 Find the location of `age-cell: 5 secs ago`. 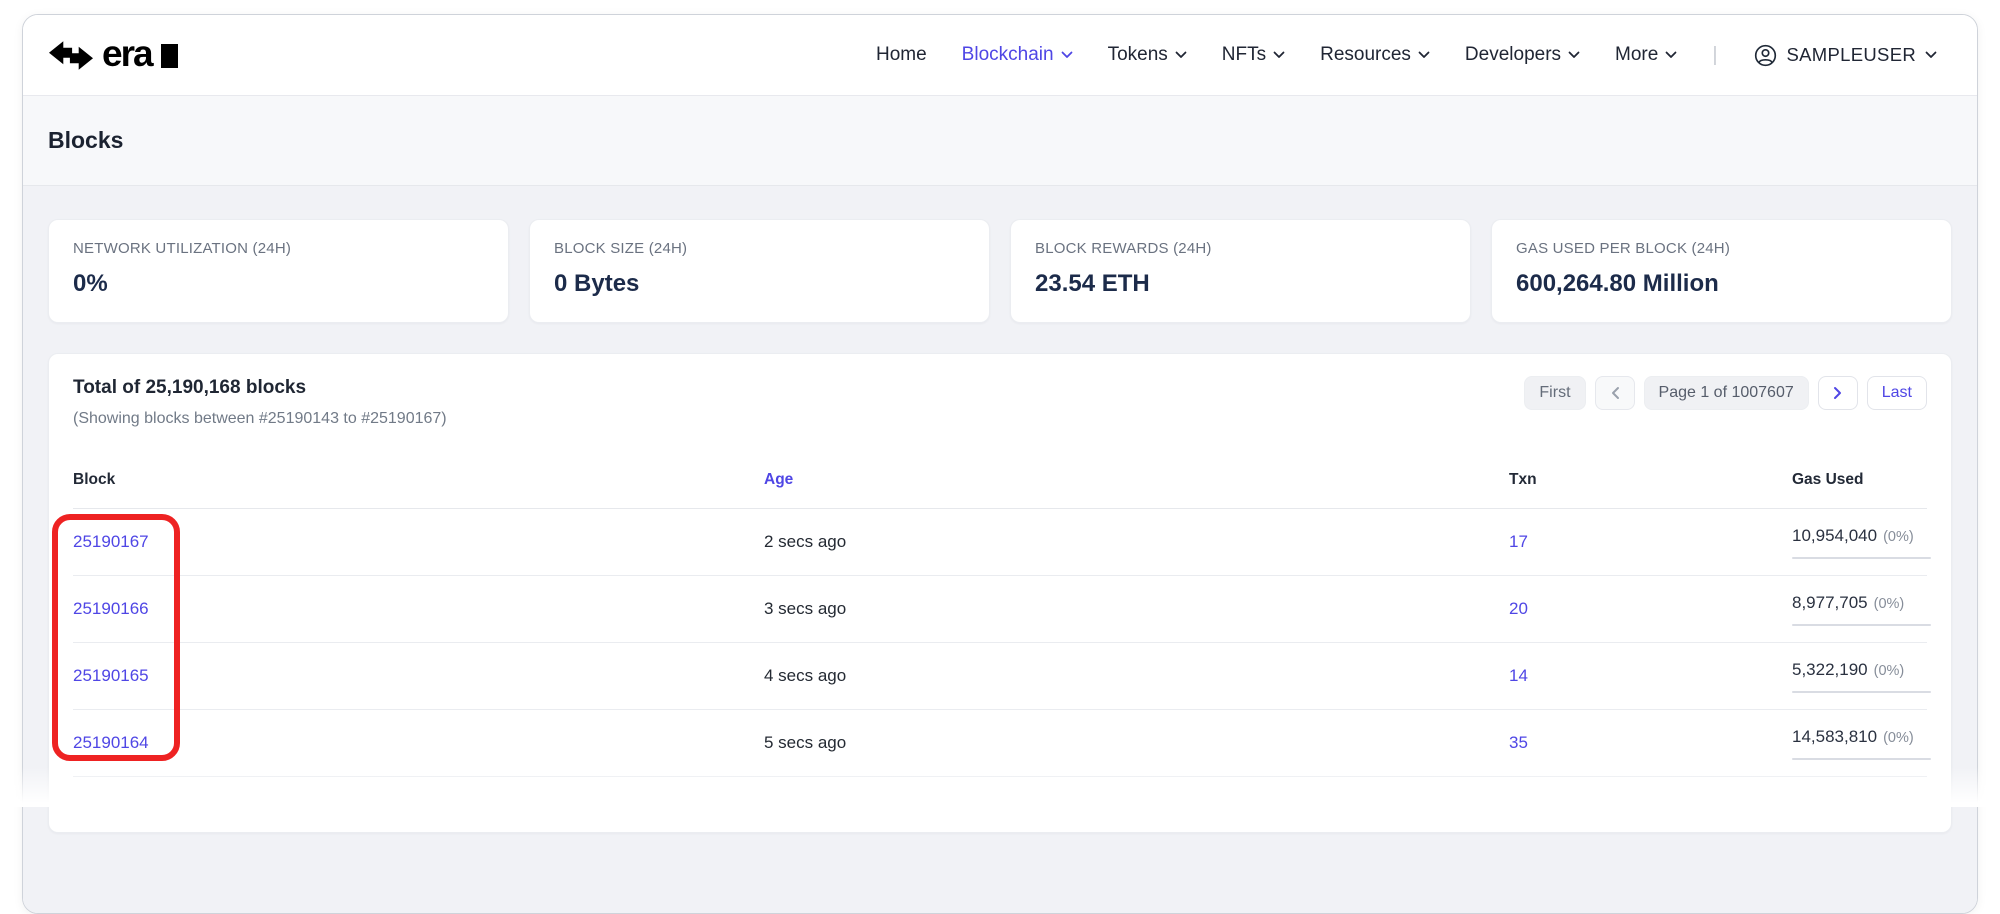

age-cell: 5 secs ago is located at coordinates (805, 742).